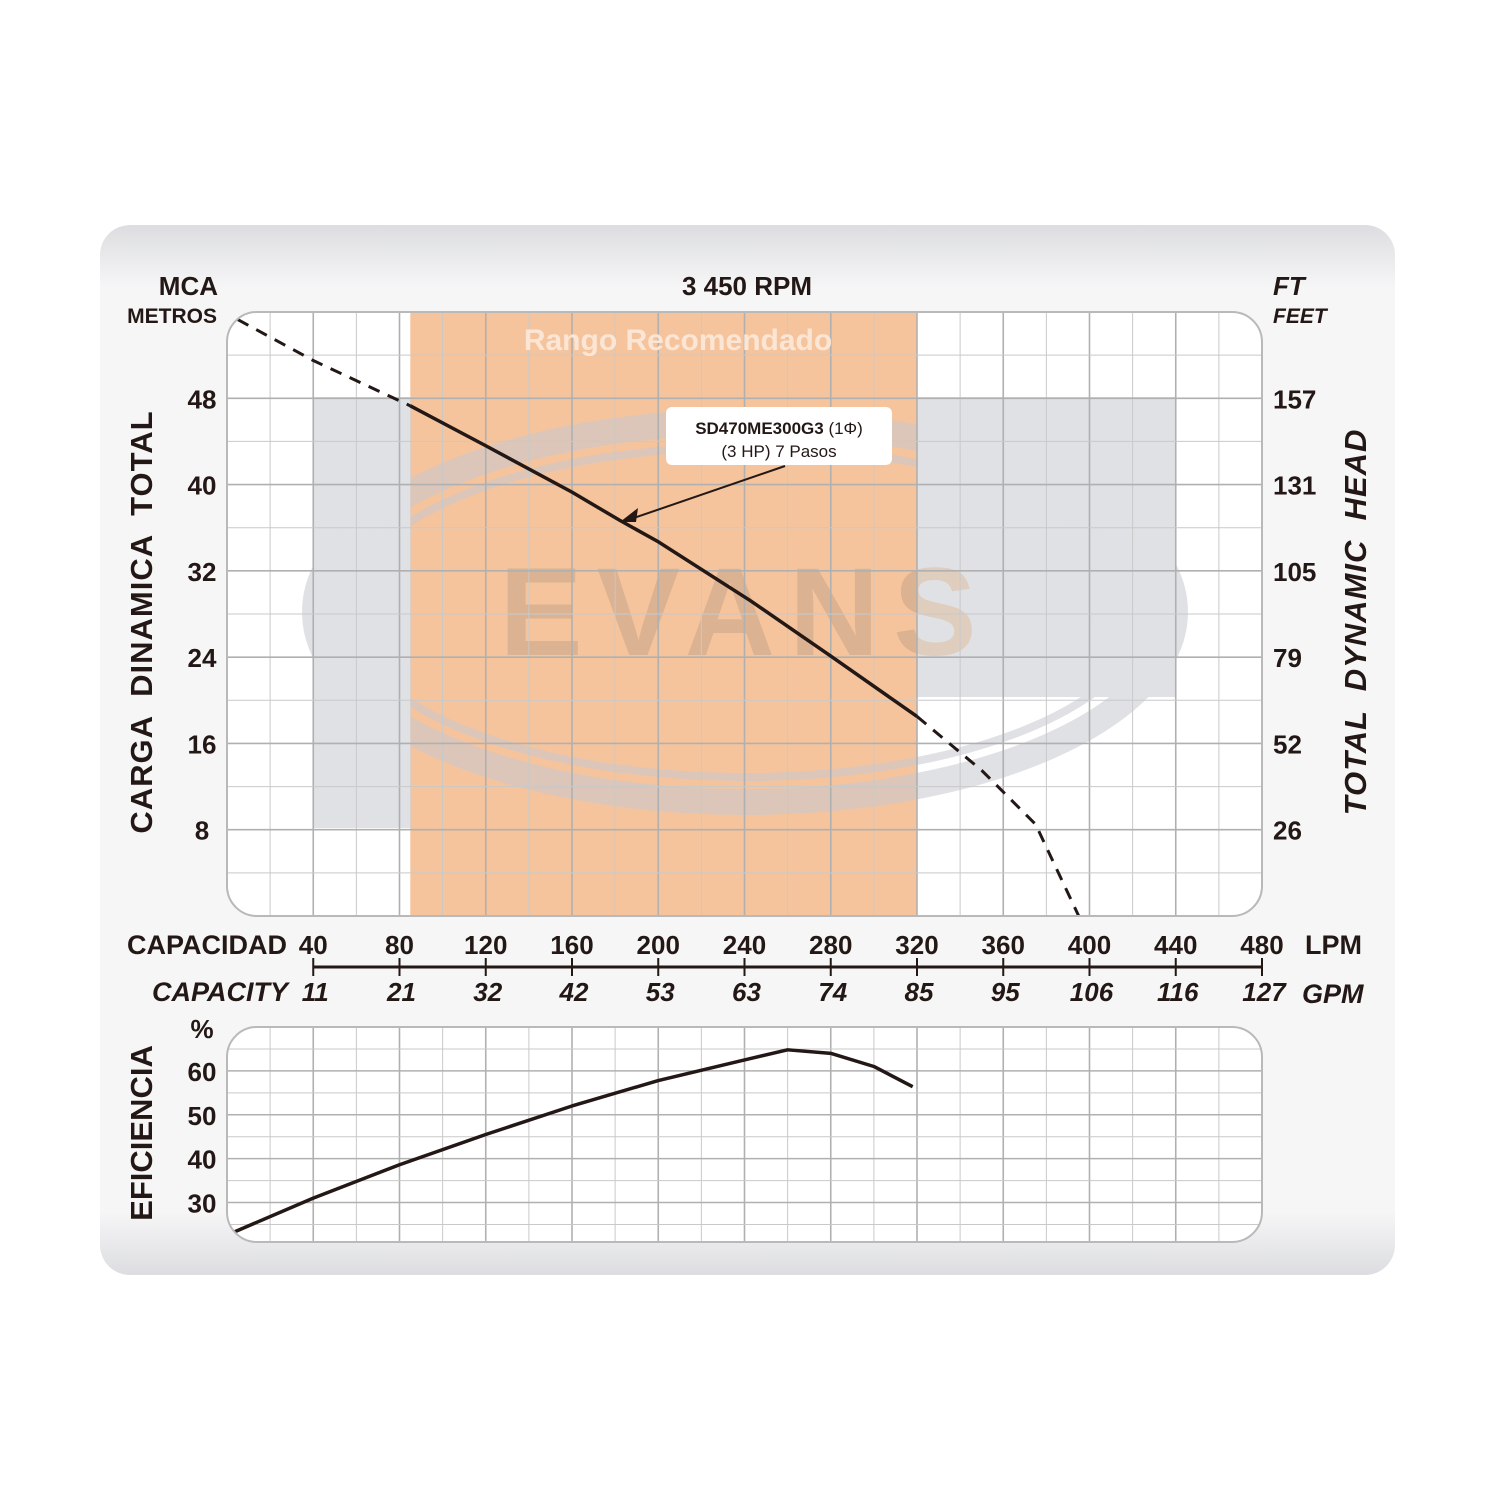  I want to click on x-tick-label-lpm: 280, so click(830, 945).